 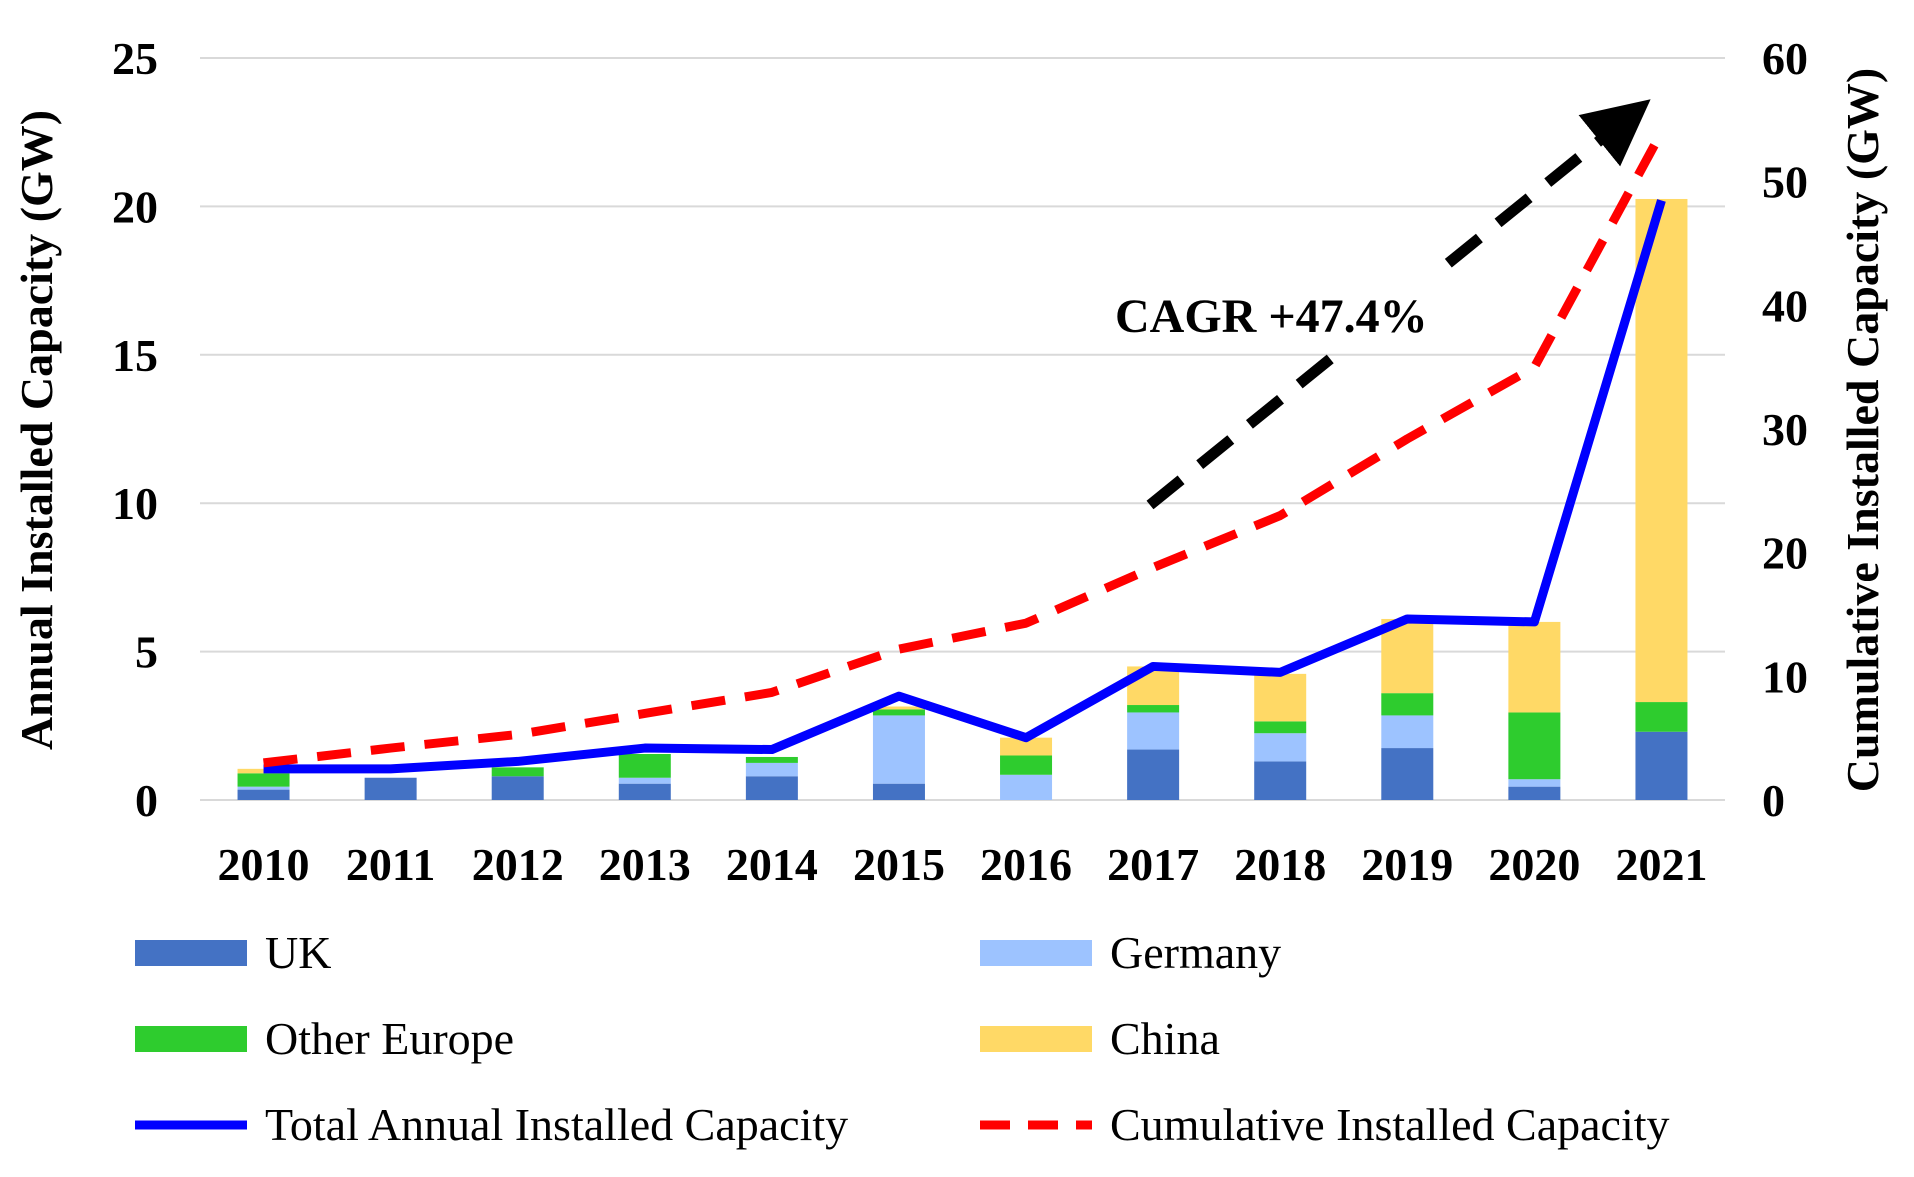 What do you see at coordinates (135, 429) in the screenshot?
I see `y-axis-left-ticks: 0 5 10 15 20 25` at bounding box center [135, 429].